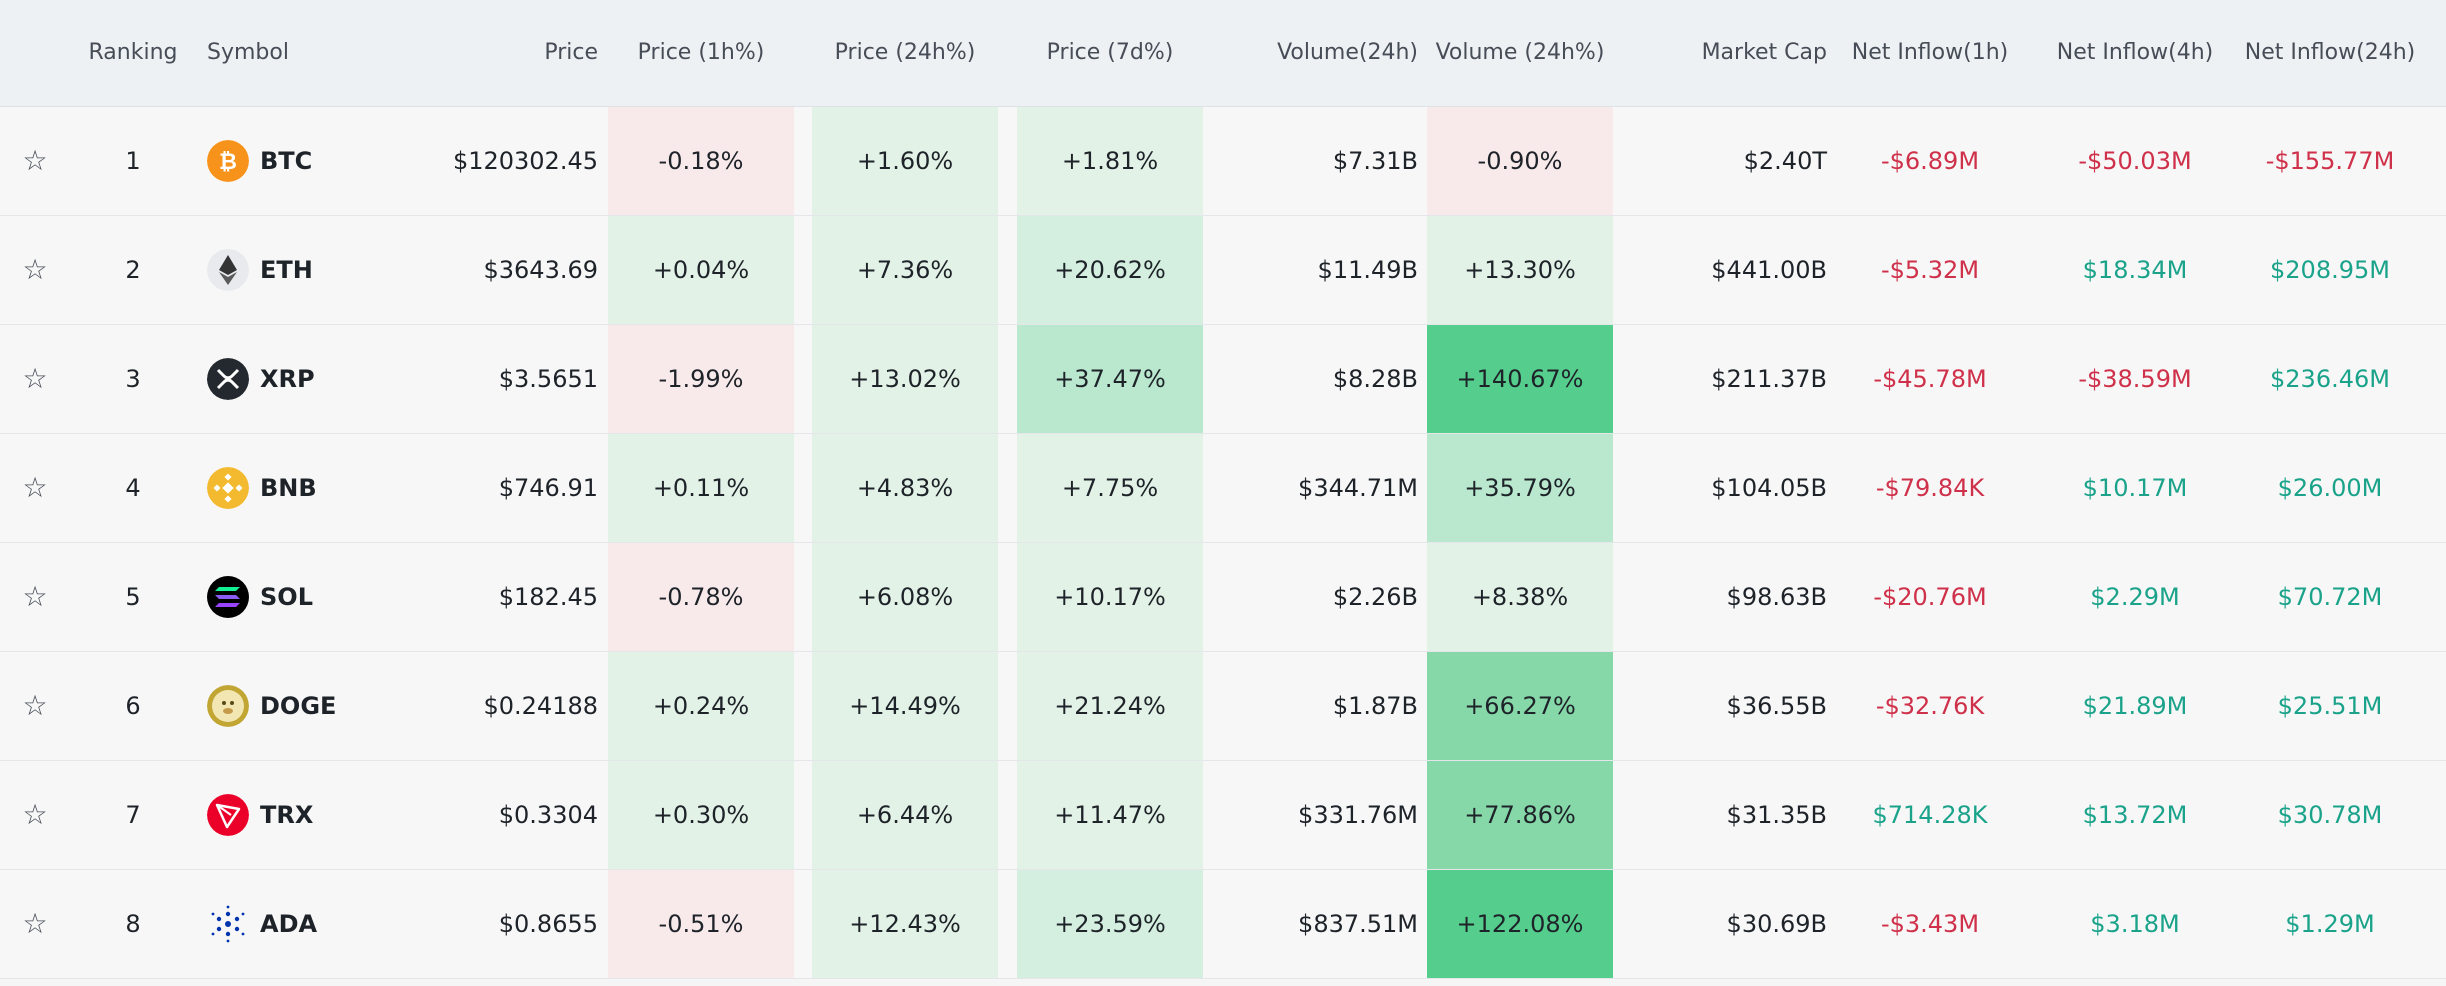  I want to click on market-cap-cell: $104.05B, so click(1769, 488).